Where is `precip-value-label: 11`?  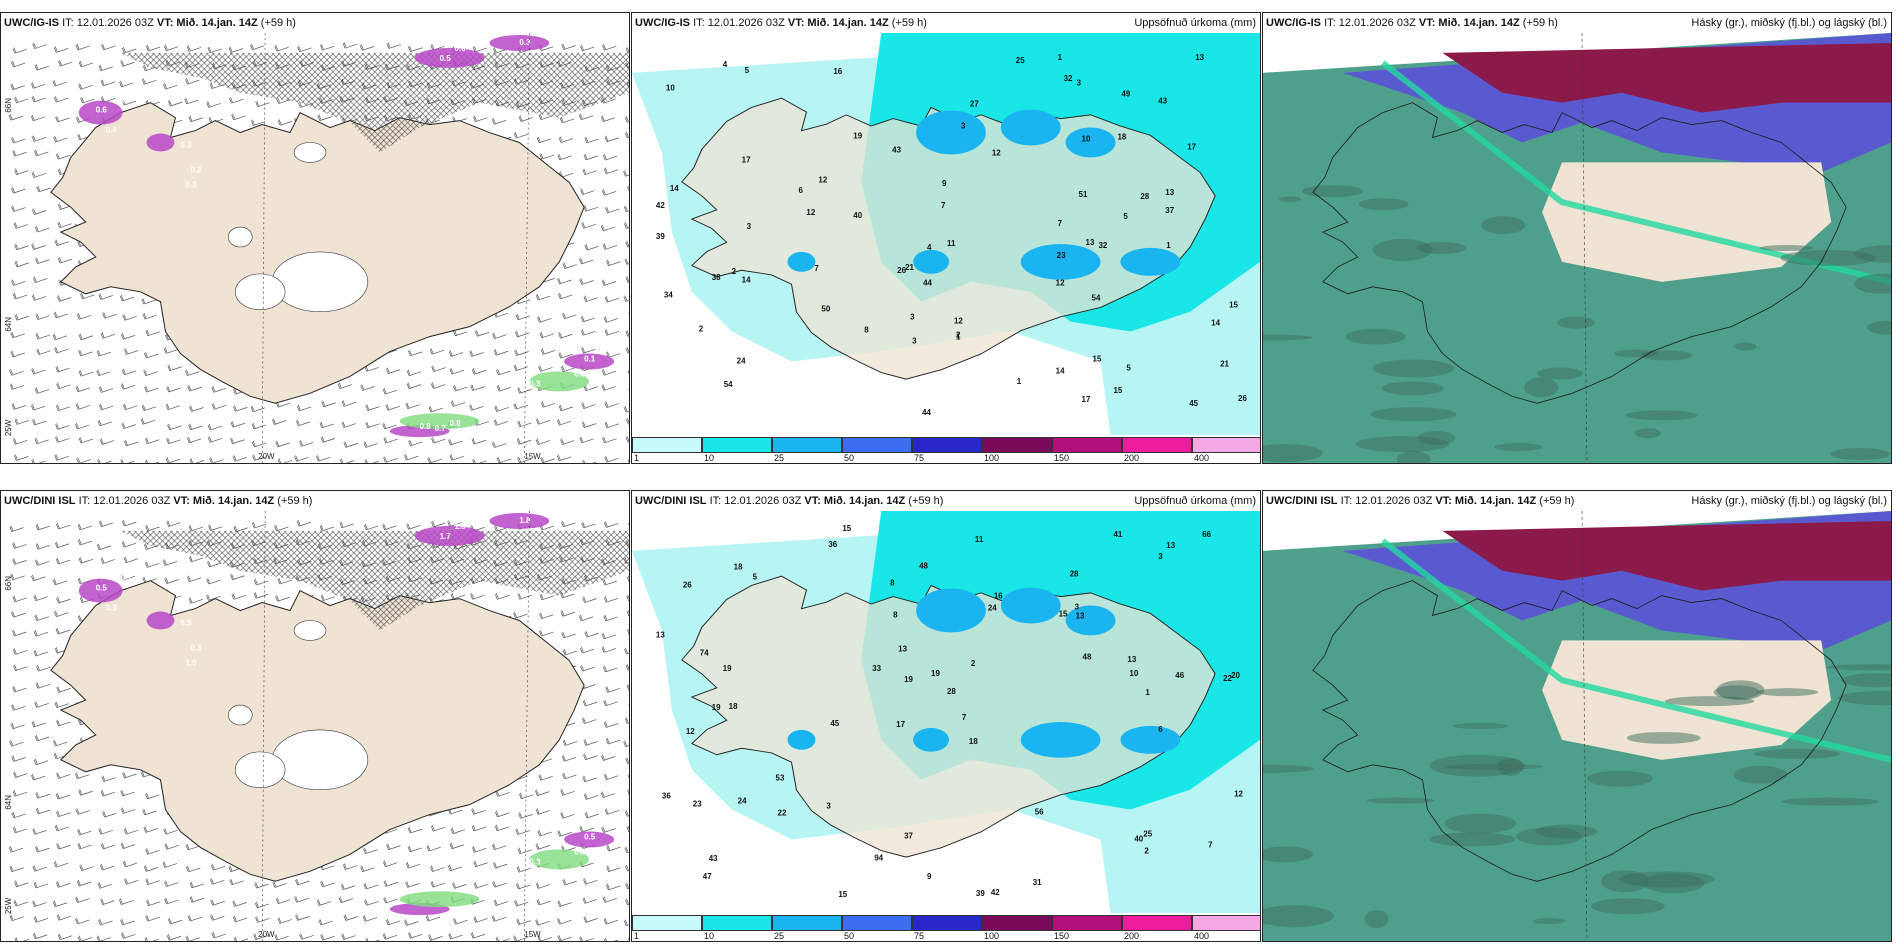 precip-value-label: 11 is located at coordinates (951, 243).